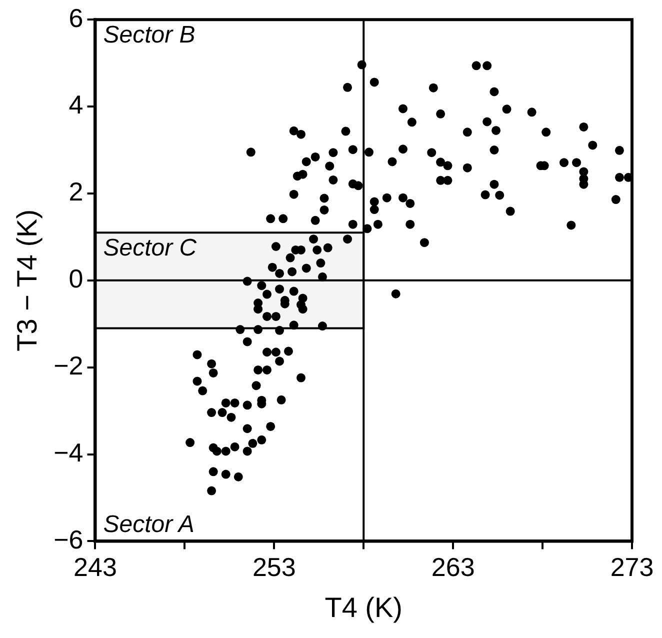 Image resolution: width=662 pixels, height=638 pixels. Describe the element at coordinates (76, 191) in the screenshot. I see `y-tick-label: 2` at that location.